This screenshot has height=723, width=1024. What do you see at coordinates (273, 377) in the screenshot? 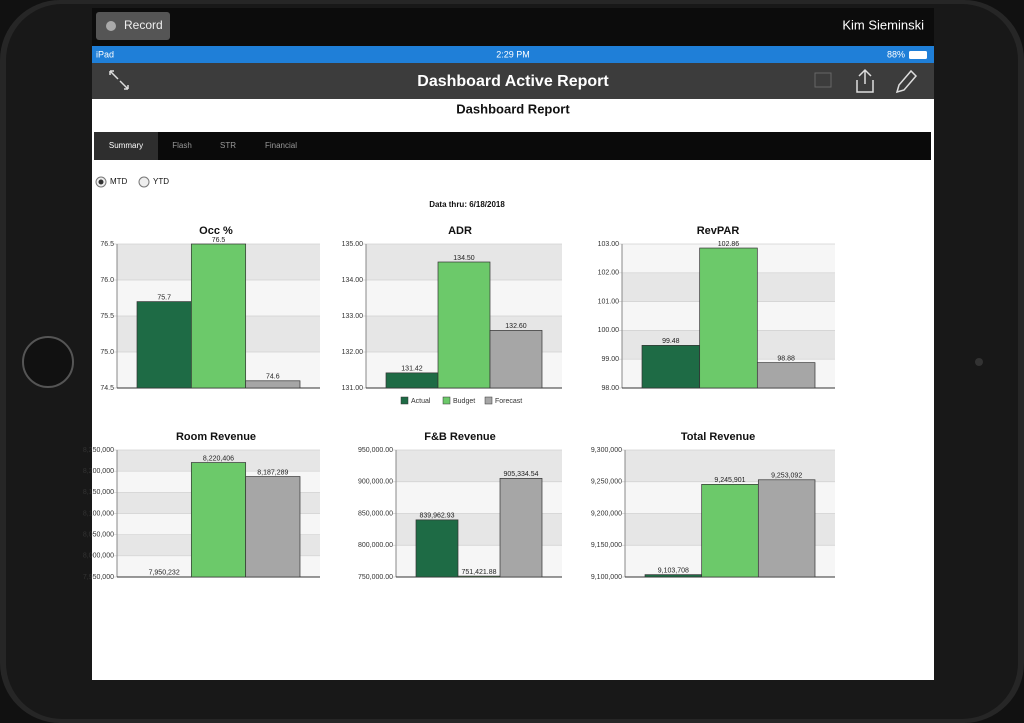
I see `value-label: 74.6` at bounding box center [273, 377].